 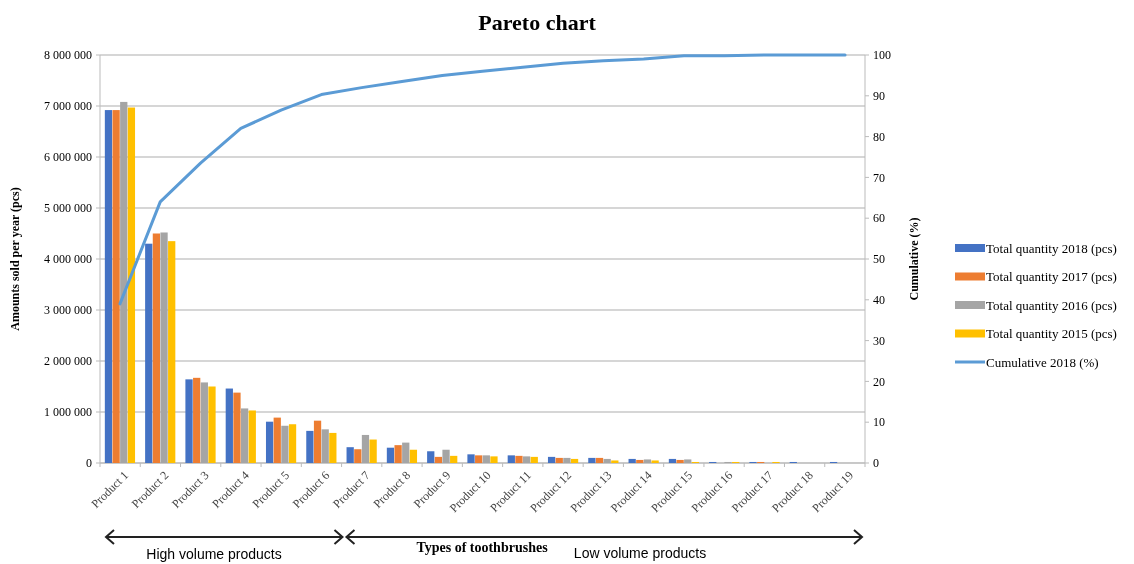 What do you see at coordinates (68, 55) in the screenshot?
I see `y-tick-label: 8 000 000` at bounding box center [68, 55].